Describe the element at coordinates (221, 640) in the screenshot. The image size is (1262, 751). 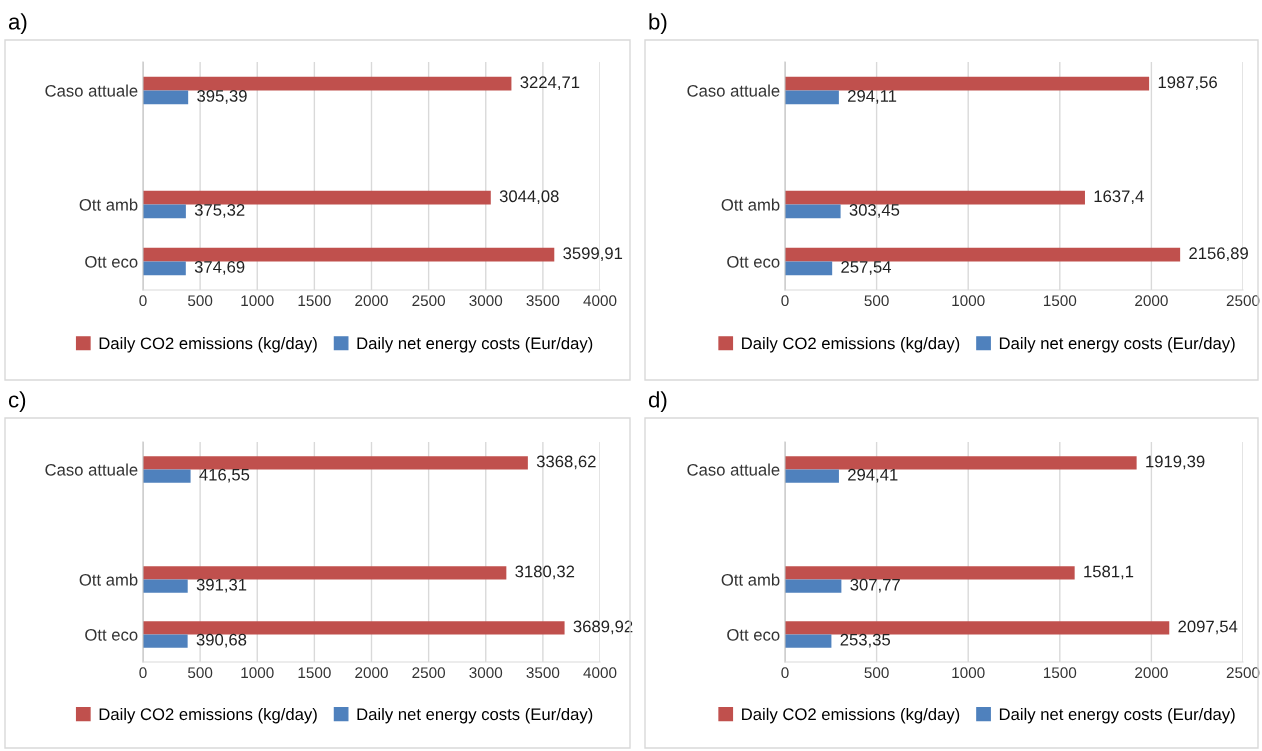
I see `data-label: 390,68` at that location.